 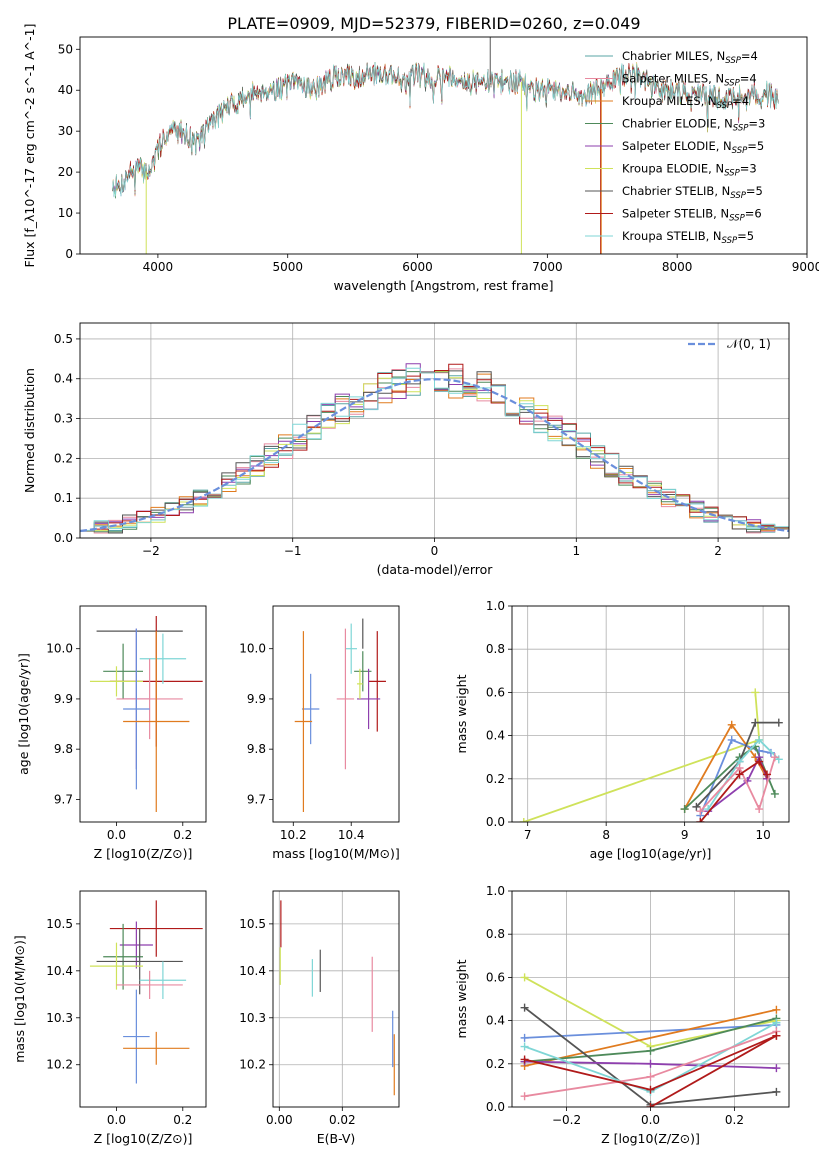 What do you see at coordinates (495, 606) in the screenshot?
I see `y-tick-label: 1.0` at bounding box center [495, 606].